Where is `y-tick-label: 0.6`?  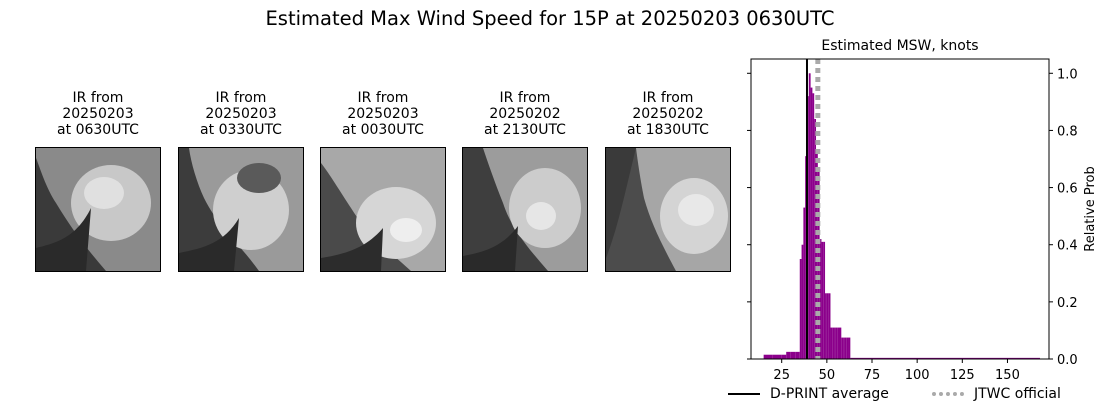
y-tick-label: 0.6 is located at coordinates (1067, 189).